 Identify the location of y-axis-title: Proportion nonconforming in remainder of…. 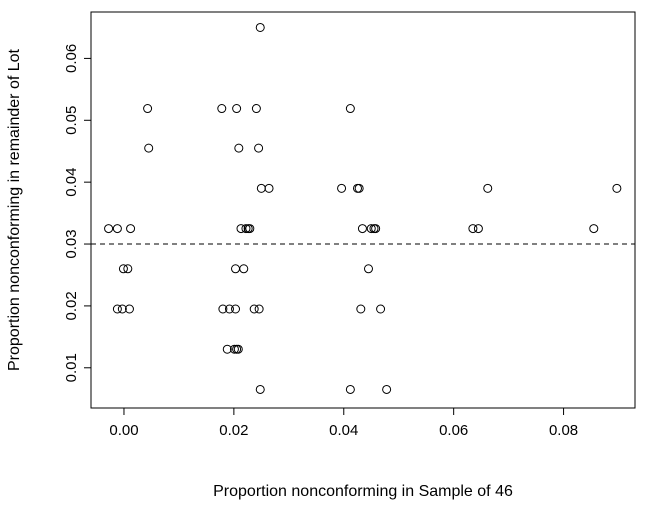
(14, 209).